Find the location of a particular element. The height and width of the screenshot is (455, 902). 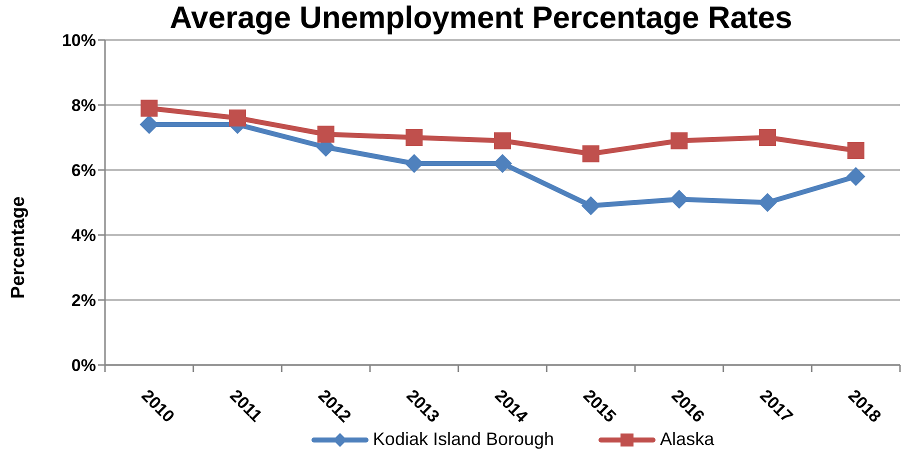

y-tick-label: 0% is located at coordinates (83, 366).